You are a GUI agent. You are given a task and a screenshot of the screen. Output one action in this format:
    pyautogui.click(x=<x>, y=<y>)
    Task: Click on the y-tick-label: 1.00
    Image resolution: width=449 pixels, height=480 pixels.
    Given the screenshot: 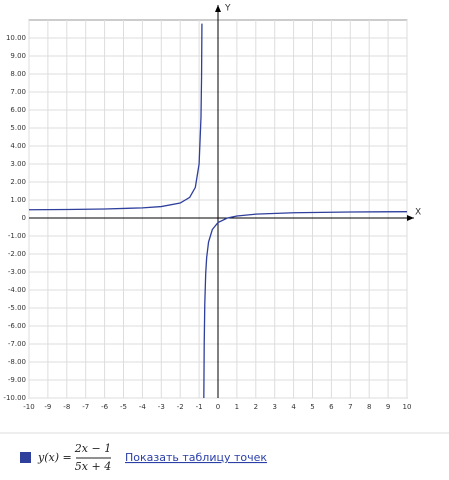 What is the action you would take?
    pyautogui.click(x=18, y=200)
    